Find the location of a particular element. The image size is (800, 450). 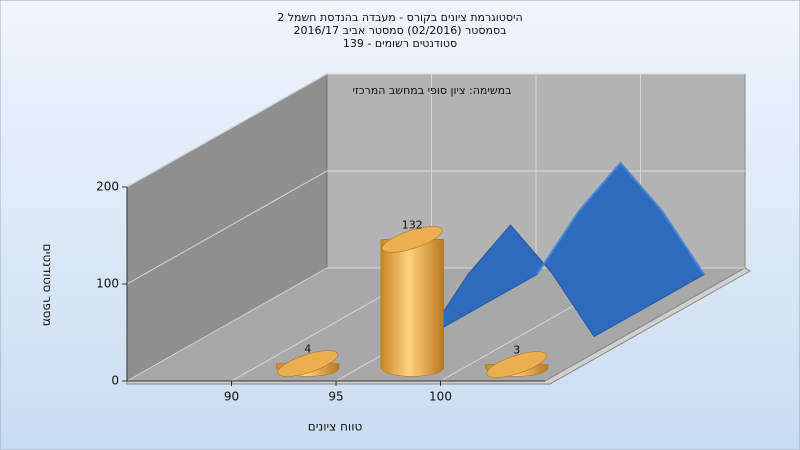

x-tick-label: 90 is located at coordinates (231, 397).